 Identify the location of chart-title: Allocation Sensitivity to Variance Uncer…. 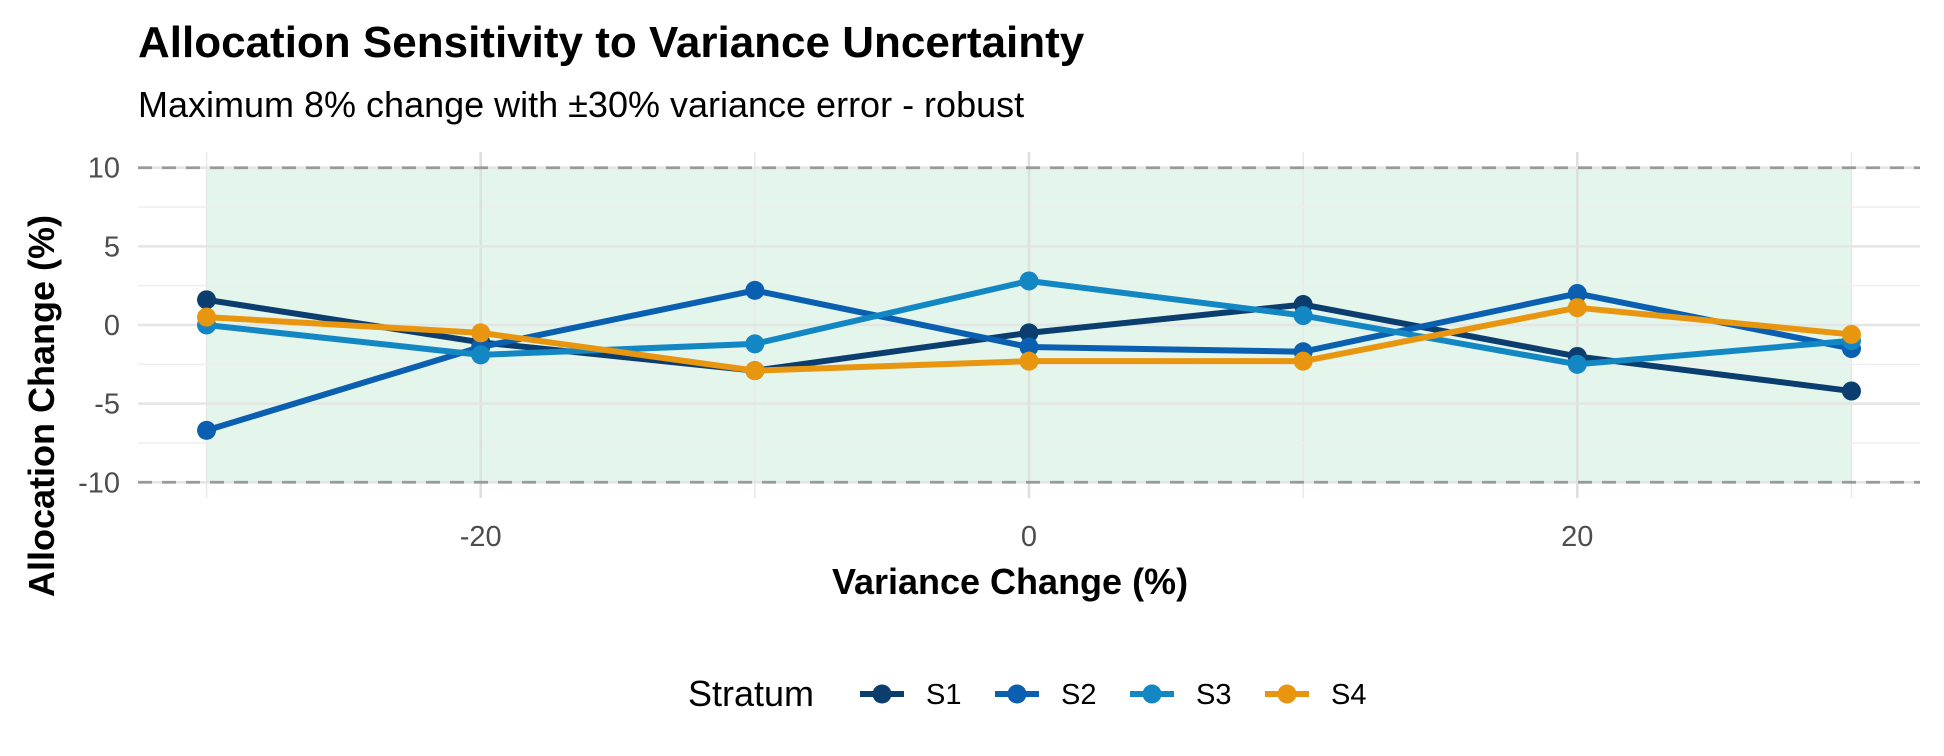
(611, 42).